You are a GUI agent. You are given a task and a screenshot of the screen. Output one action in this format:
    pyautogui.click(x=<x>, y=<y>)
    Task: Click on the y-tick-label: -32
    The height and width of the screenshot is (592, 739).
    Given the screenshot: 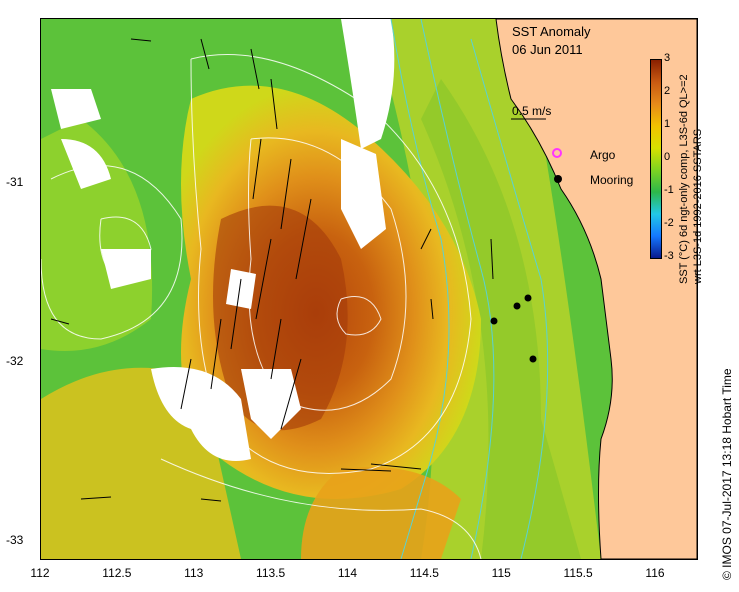 What is the action you would take?
    pyautogui.click(x=15, y=361)
    